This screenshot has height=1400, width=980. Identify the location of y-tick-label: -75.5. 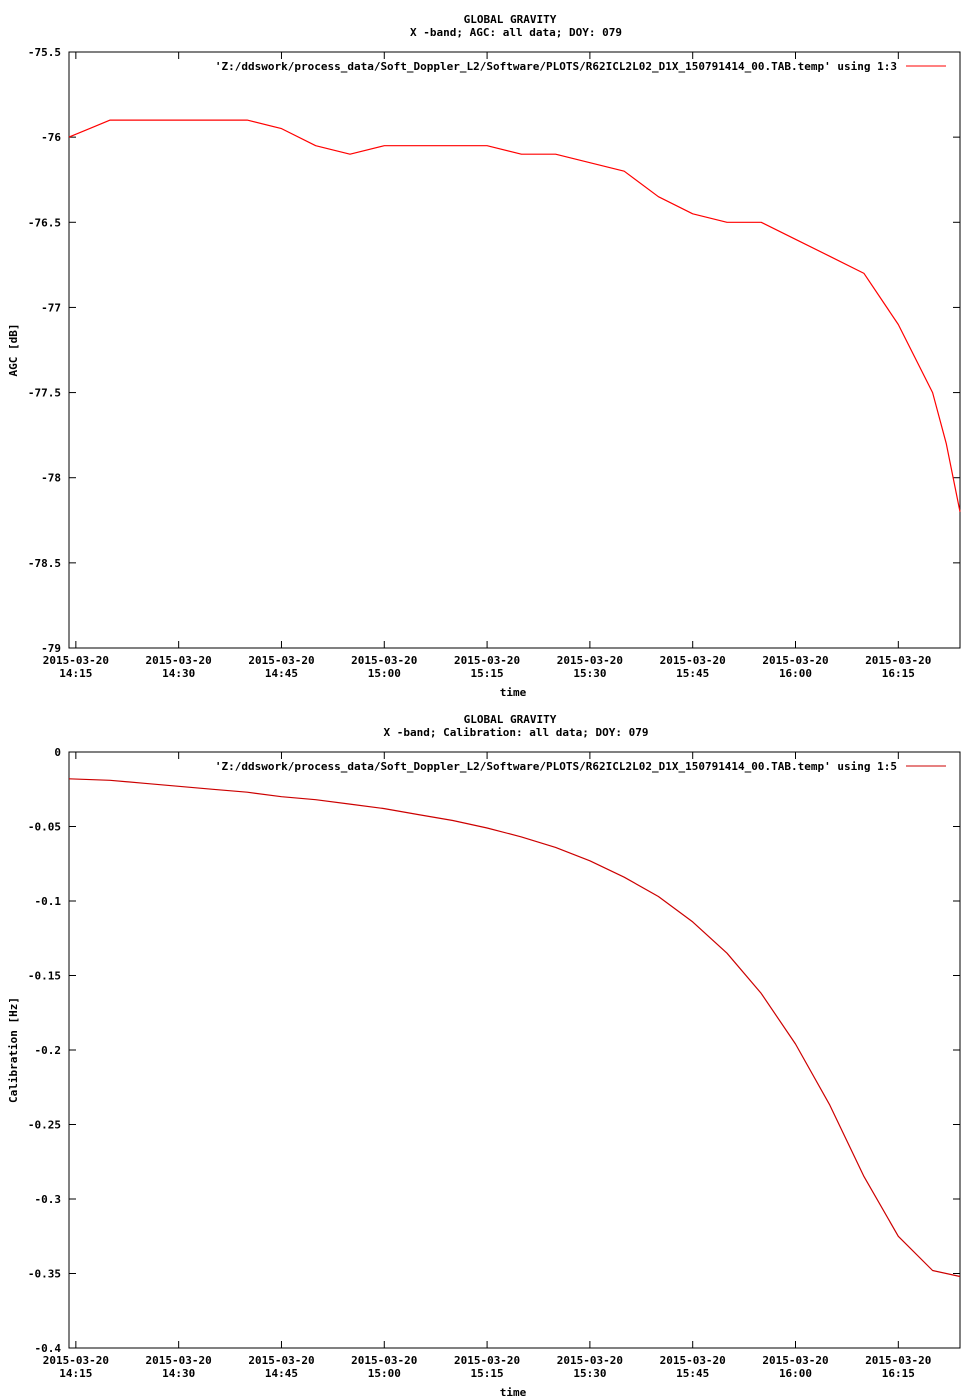
(44, 52).